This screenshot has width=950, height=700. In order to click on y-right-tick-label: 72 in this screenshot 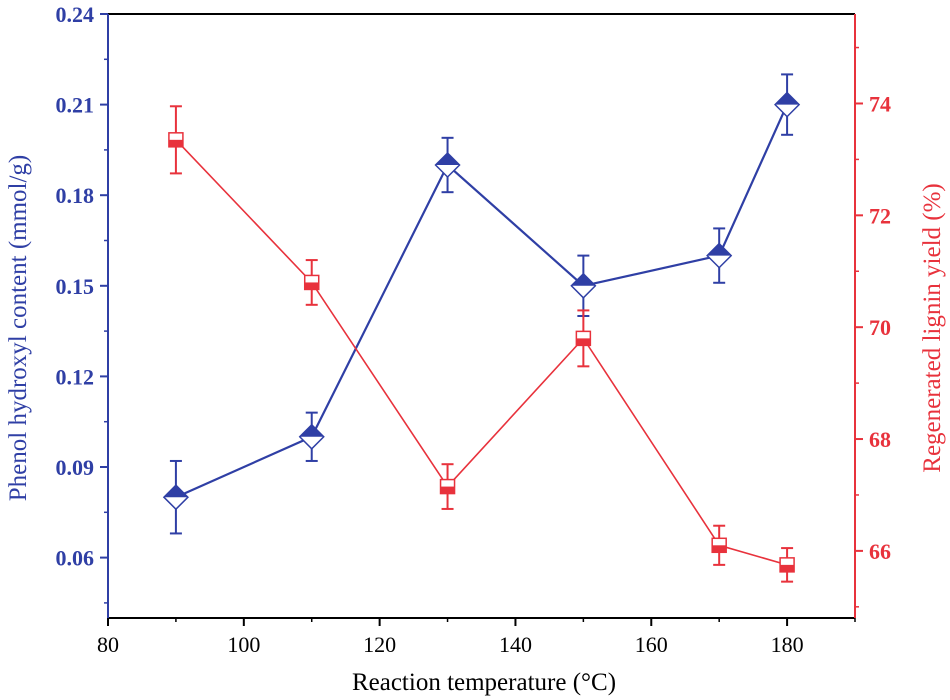, I will do `click(880, 215)`.